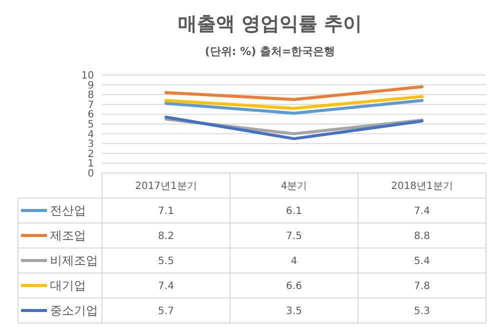 This screenshot has height=332, width=500. Describe the element at coordinates (91, 86) in the screenshot. I see `y-tick-label: 9` at that location.